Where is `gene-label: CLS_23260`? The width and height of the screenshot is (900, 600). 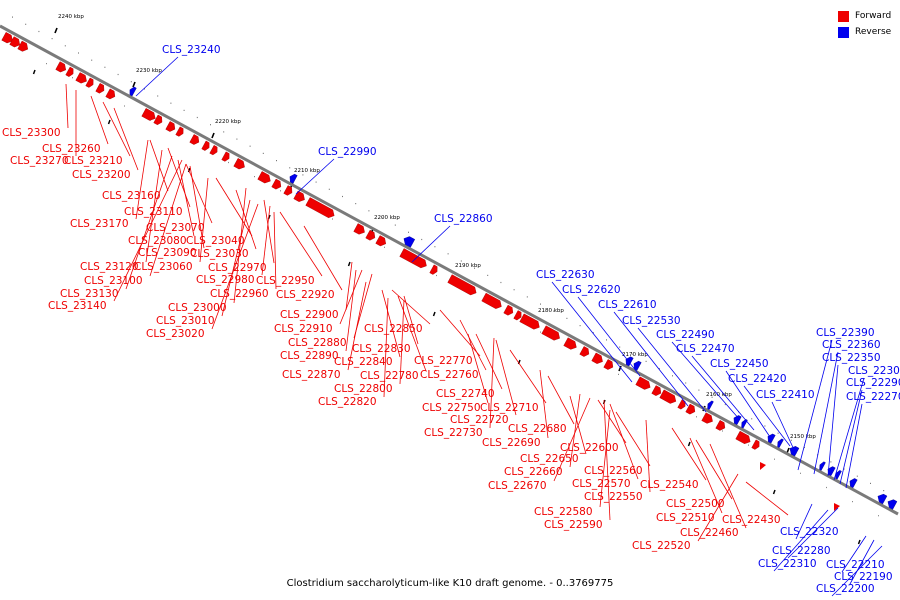
gene-label: CLS_23260 is located at coordinates (71, 149).